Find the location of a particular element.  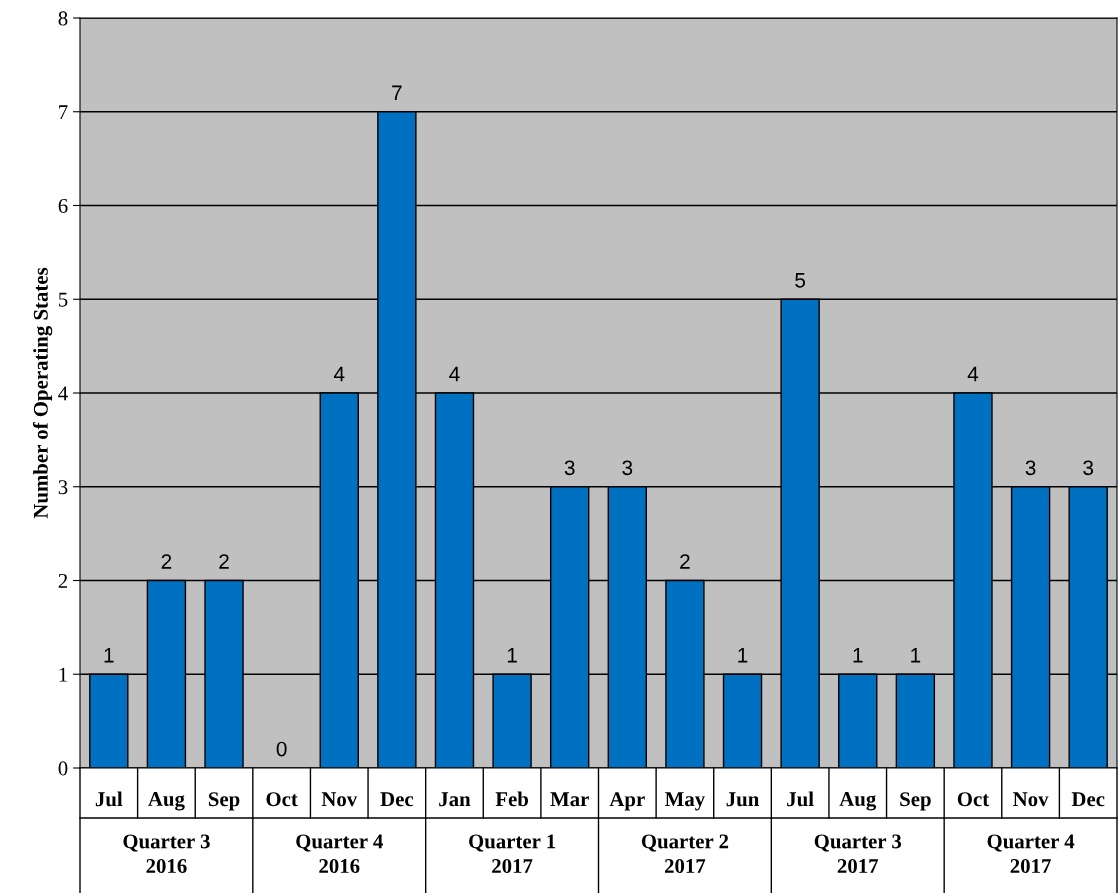

text: Quarter 3 2016 is located at coordinates (166, 854).